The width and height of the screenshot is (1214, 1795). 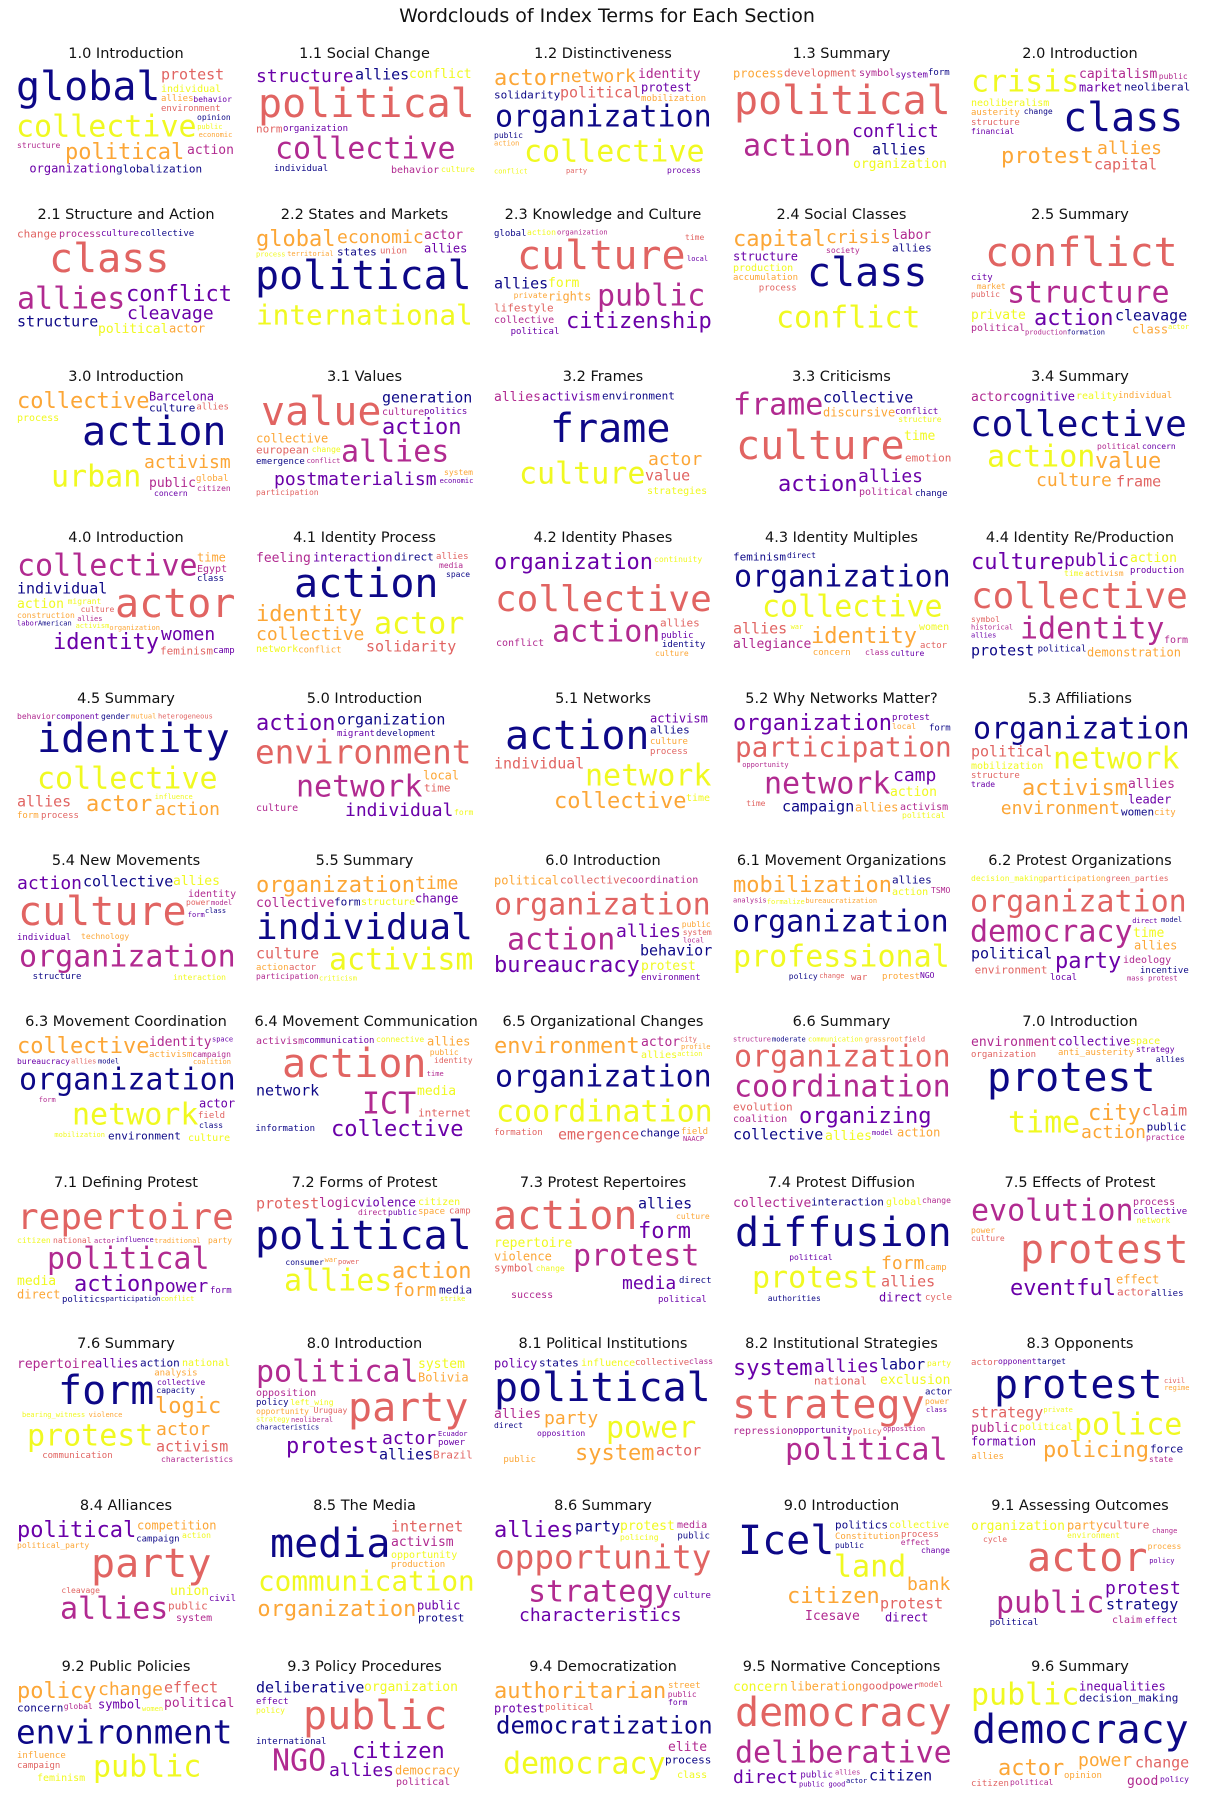 I want to click on wordcloud-term: city, so click(x=1114, y=1113).